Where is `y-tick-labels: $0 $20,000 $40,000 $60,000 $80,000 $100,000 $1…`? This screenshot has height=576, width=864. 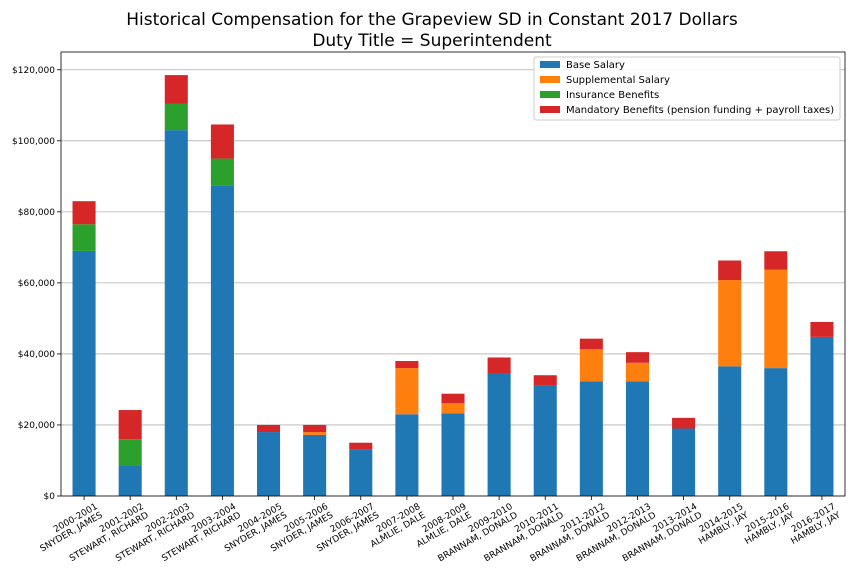
y-tick-labels: $0 $20,000 $40,000 $60,000 $80,000 $100,000 $1… is located at coordinates (33, 284).